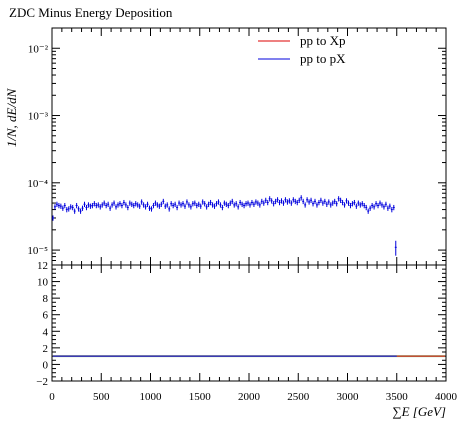 The height and width of the screenshot is (422, 461). What do you see at coordinates (37, 184) in the screenshot?
I see `y-tick-label: 10⁻⁴` at bounding box center [37, 184].